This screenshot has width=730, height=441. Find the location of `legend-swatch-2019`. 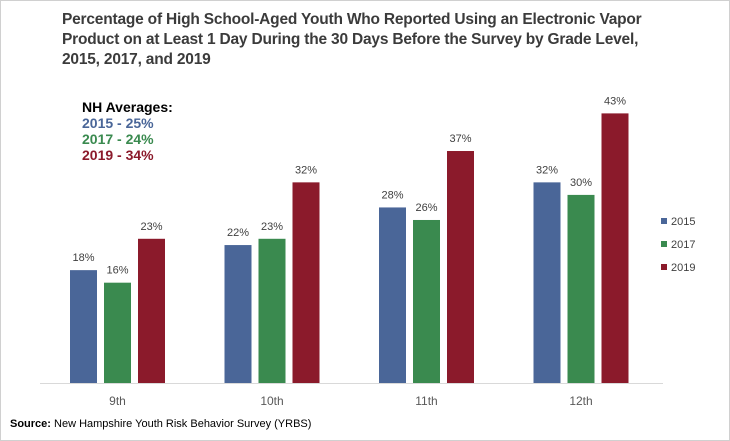

legend-swatch-2019 is located at coordinates (664, 267).